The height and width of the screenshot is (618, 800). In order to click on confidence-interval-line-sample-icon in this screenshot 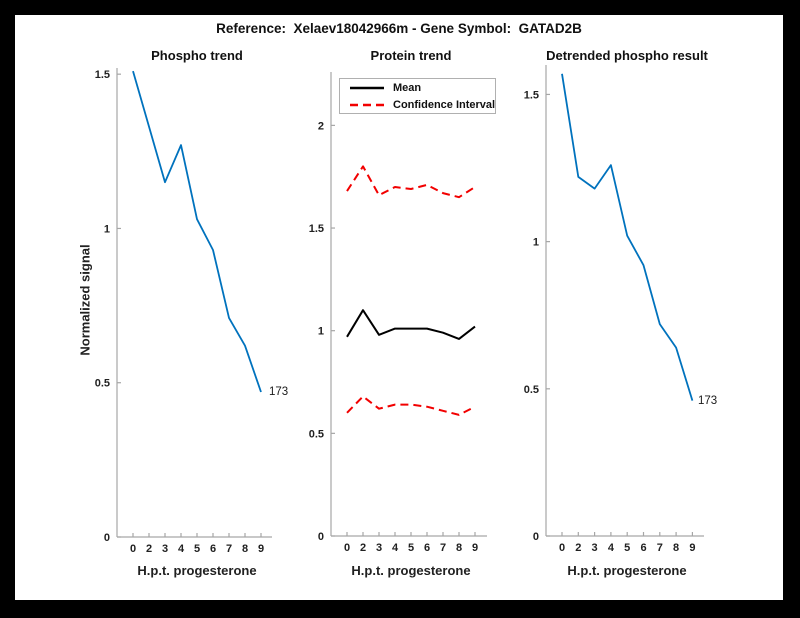, I will do `click(367, 104)`.